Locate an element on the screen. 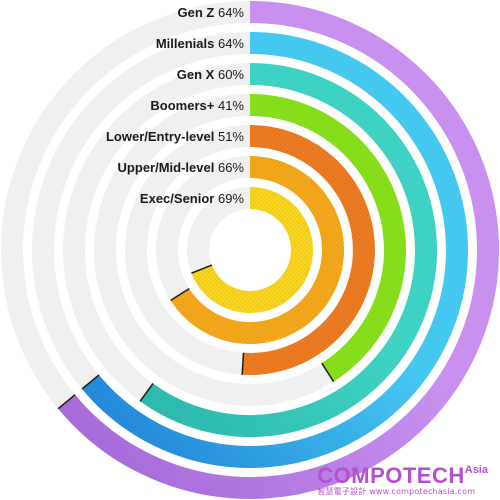 The height and width of the screenshot is (500, 500). label-gen-x: Gen X 60% is located at coordinates (211, 74).